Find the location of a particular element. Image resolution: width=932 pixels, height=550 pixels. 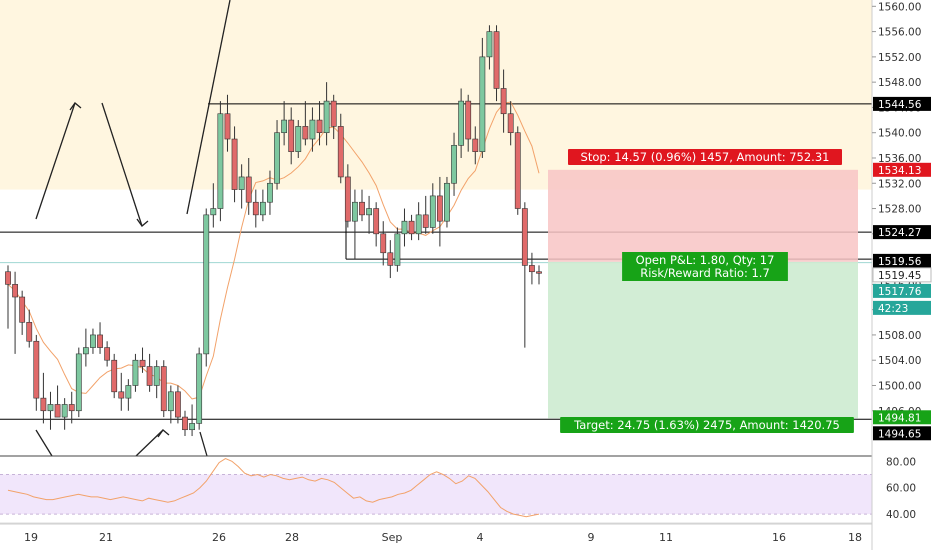

price-badge-text: 1494.65 is located at coordinates (899, 434).